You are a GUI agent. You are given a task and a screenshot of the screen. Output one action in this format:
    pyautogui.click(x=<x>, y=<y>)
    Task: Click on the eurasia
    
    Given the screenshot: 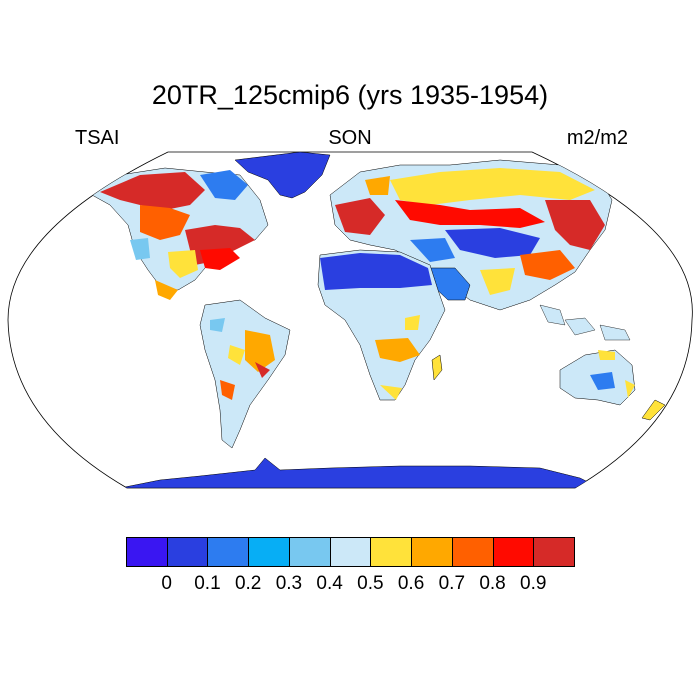 What is the action you would take?
    pyautogui.click(x=471, y=235)
    